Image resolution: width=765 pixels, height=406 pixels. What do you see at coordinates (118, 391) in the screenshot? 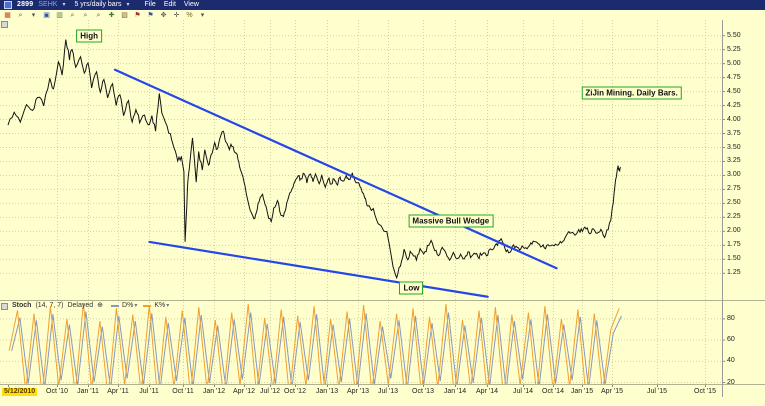
I see `date-tick-label: Apr '11` at bounding box center [118, 391].